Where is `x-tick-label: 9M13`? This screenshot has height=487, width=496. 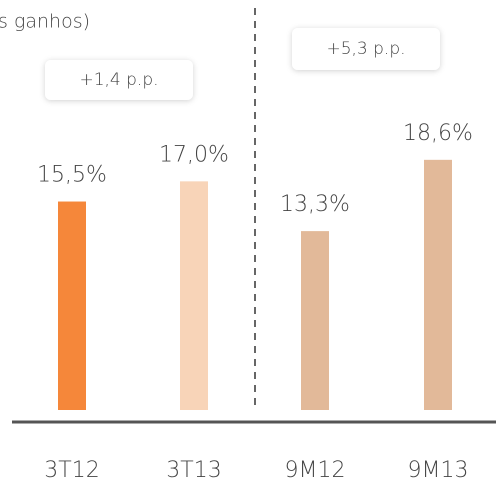
x-tick-label: 9M13 is located at coordinates (438, 470).